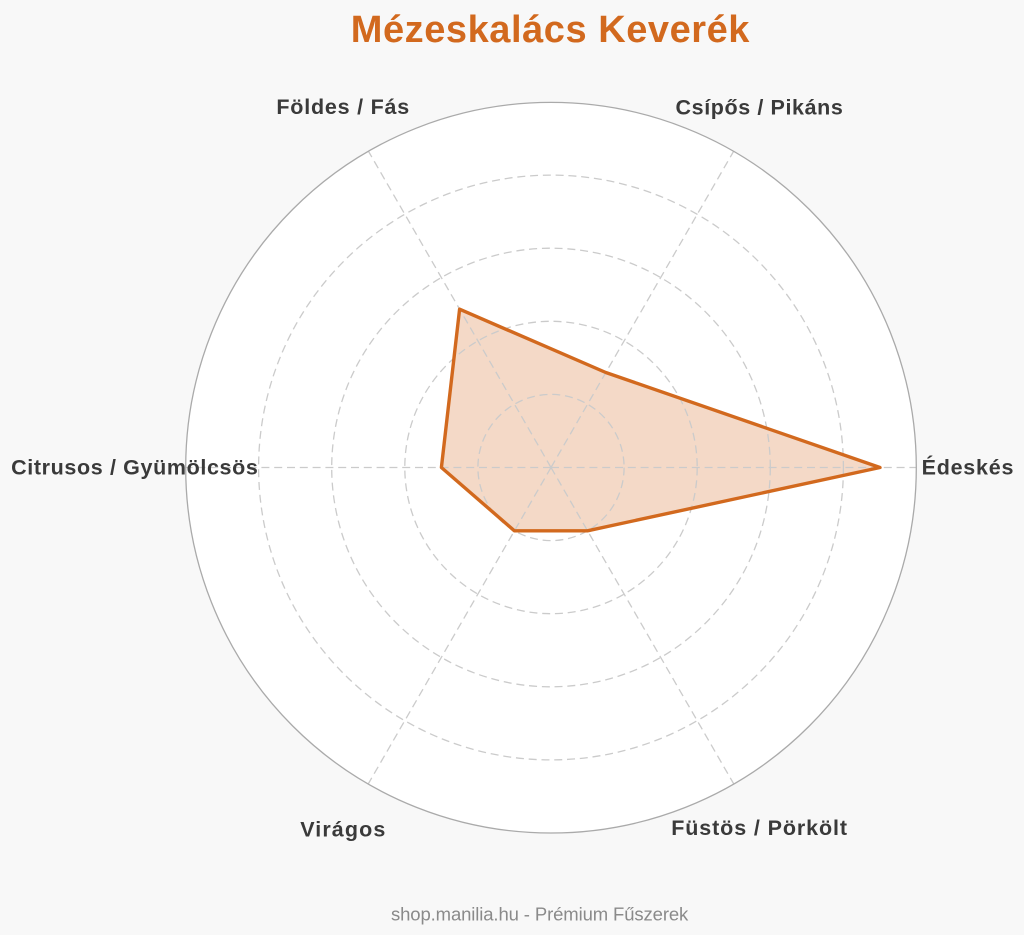 This screenshot has width=1024, height=935. Describe the element at coordinates (759, 828) in the screenshot. I see `svg-text: Füstös / Pörkölt` at that location.